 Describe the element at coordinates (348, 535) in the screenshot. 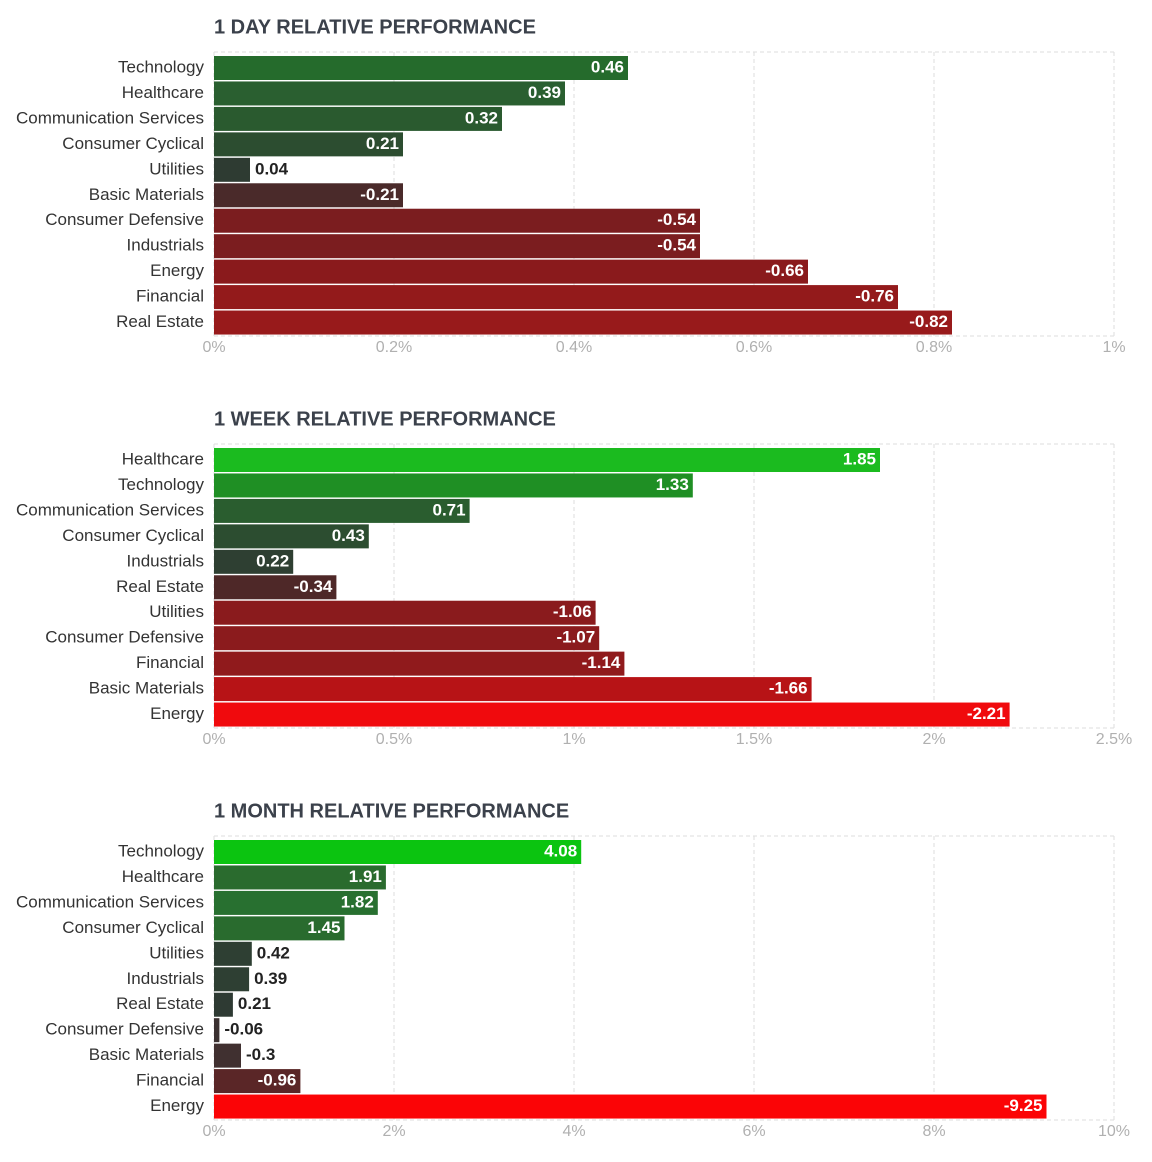

I see `value-label: 0.43` at that location.